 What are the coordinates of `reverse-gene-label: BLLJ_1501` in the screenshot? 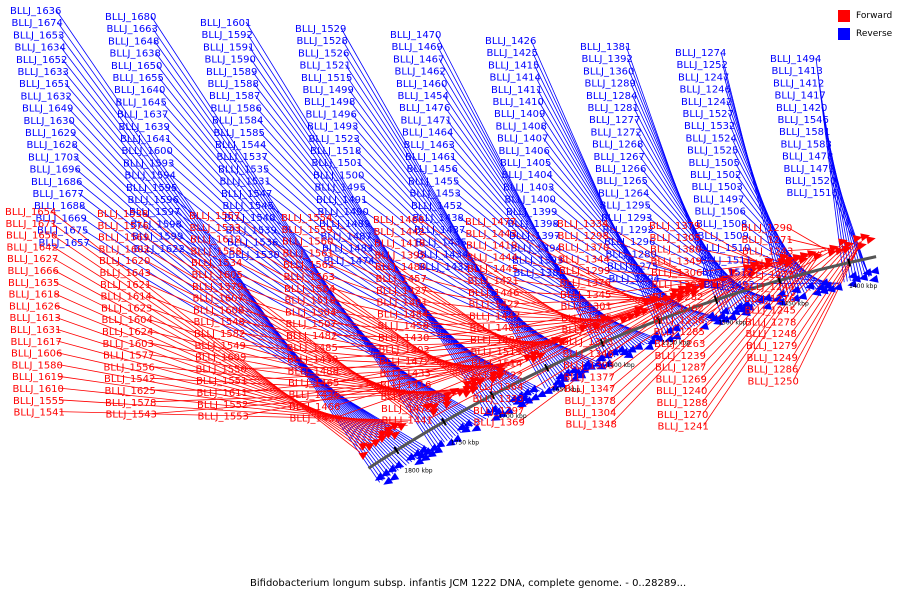 It's located at (337, 163).